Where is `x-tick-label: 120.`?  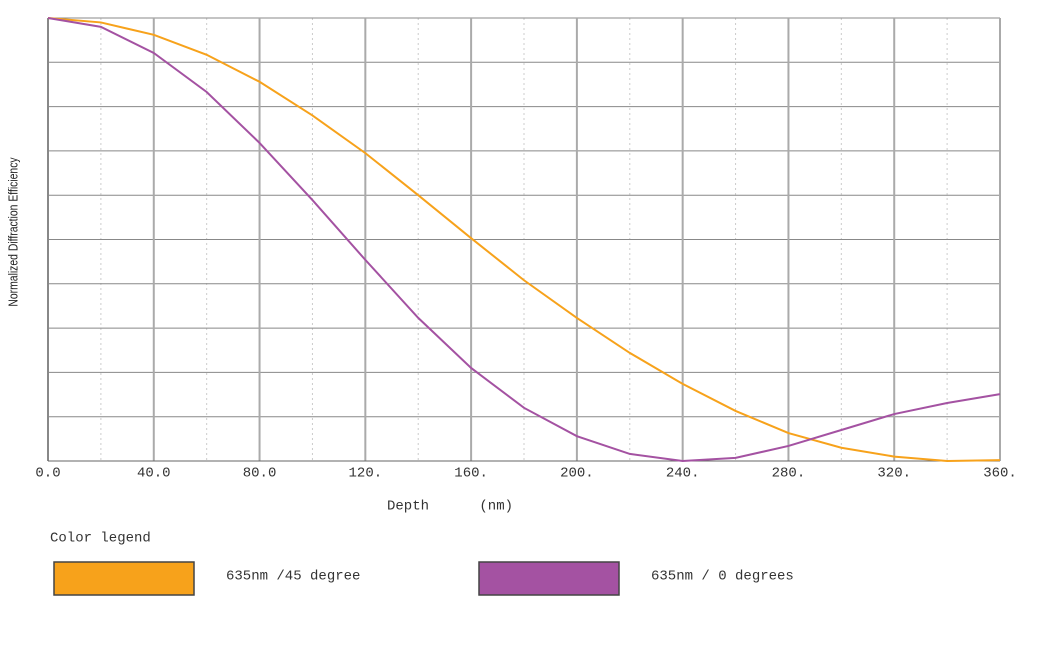 x-tick-label: 120. is located at coordinates (366, 474).